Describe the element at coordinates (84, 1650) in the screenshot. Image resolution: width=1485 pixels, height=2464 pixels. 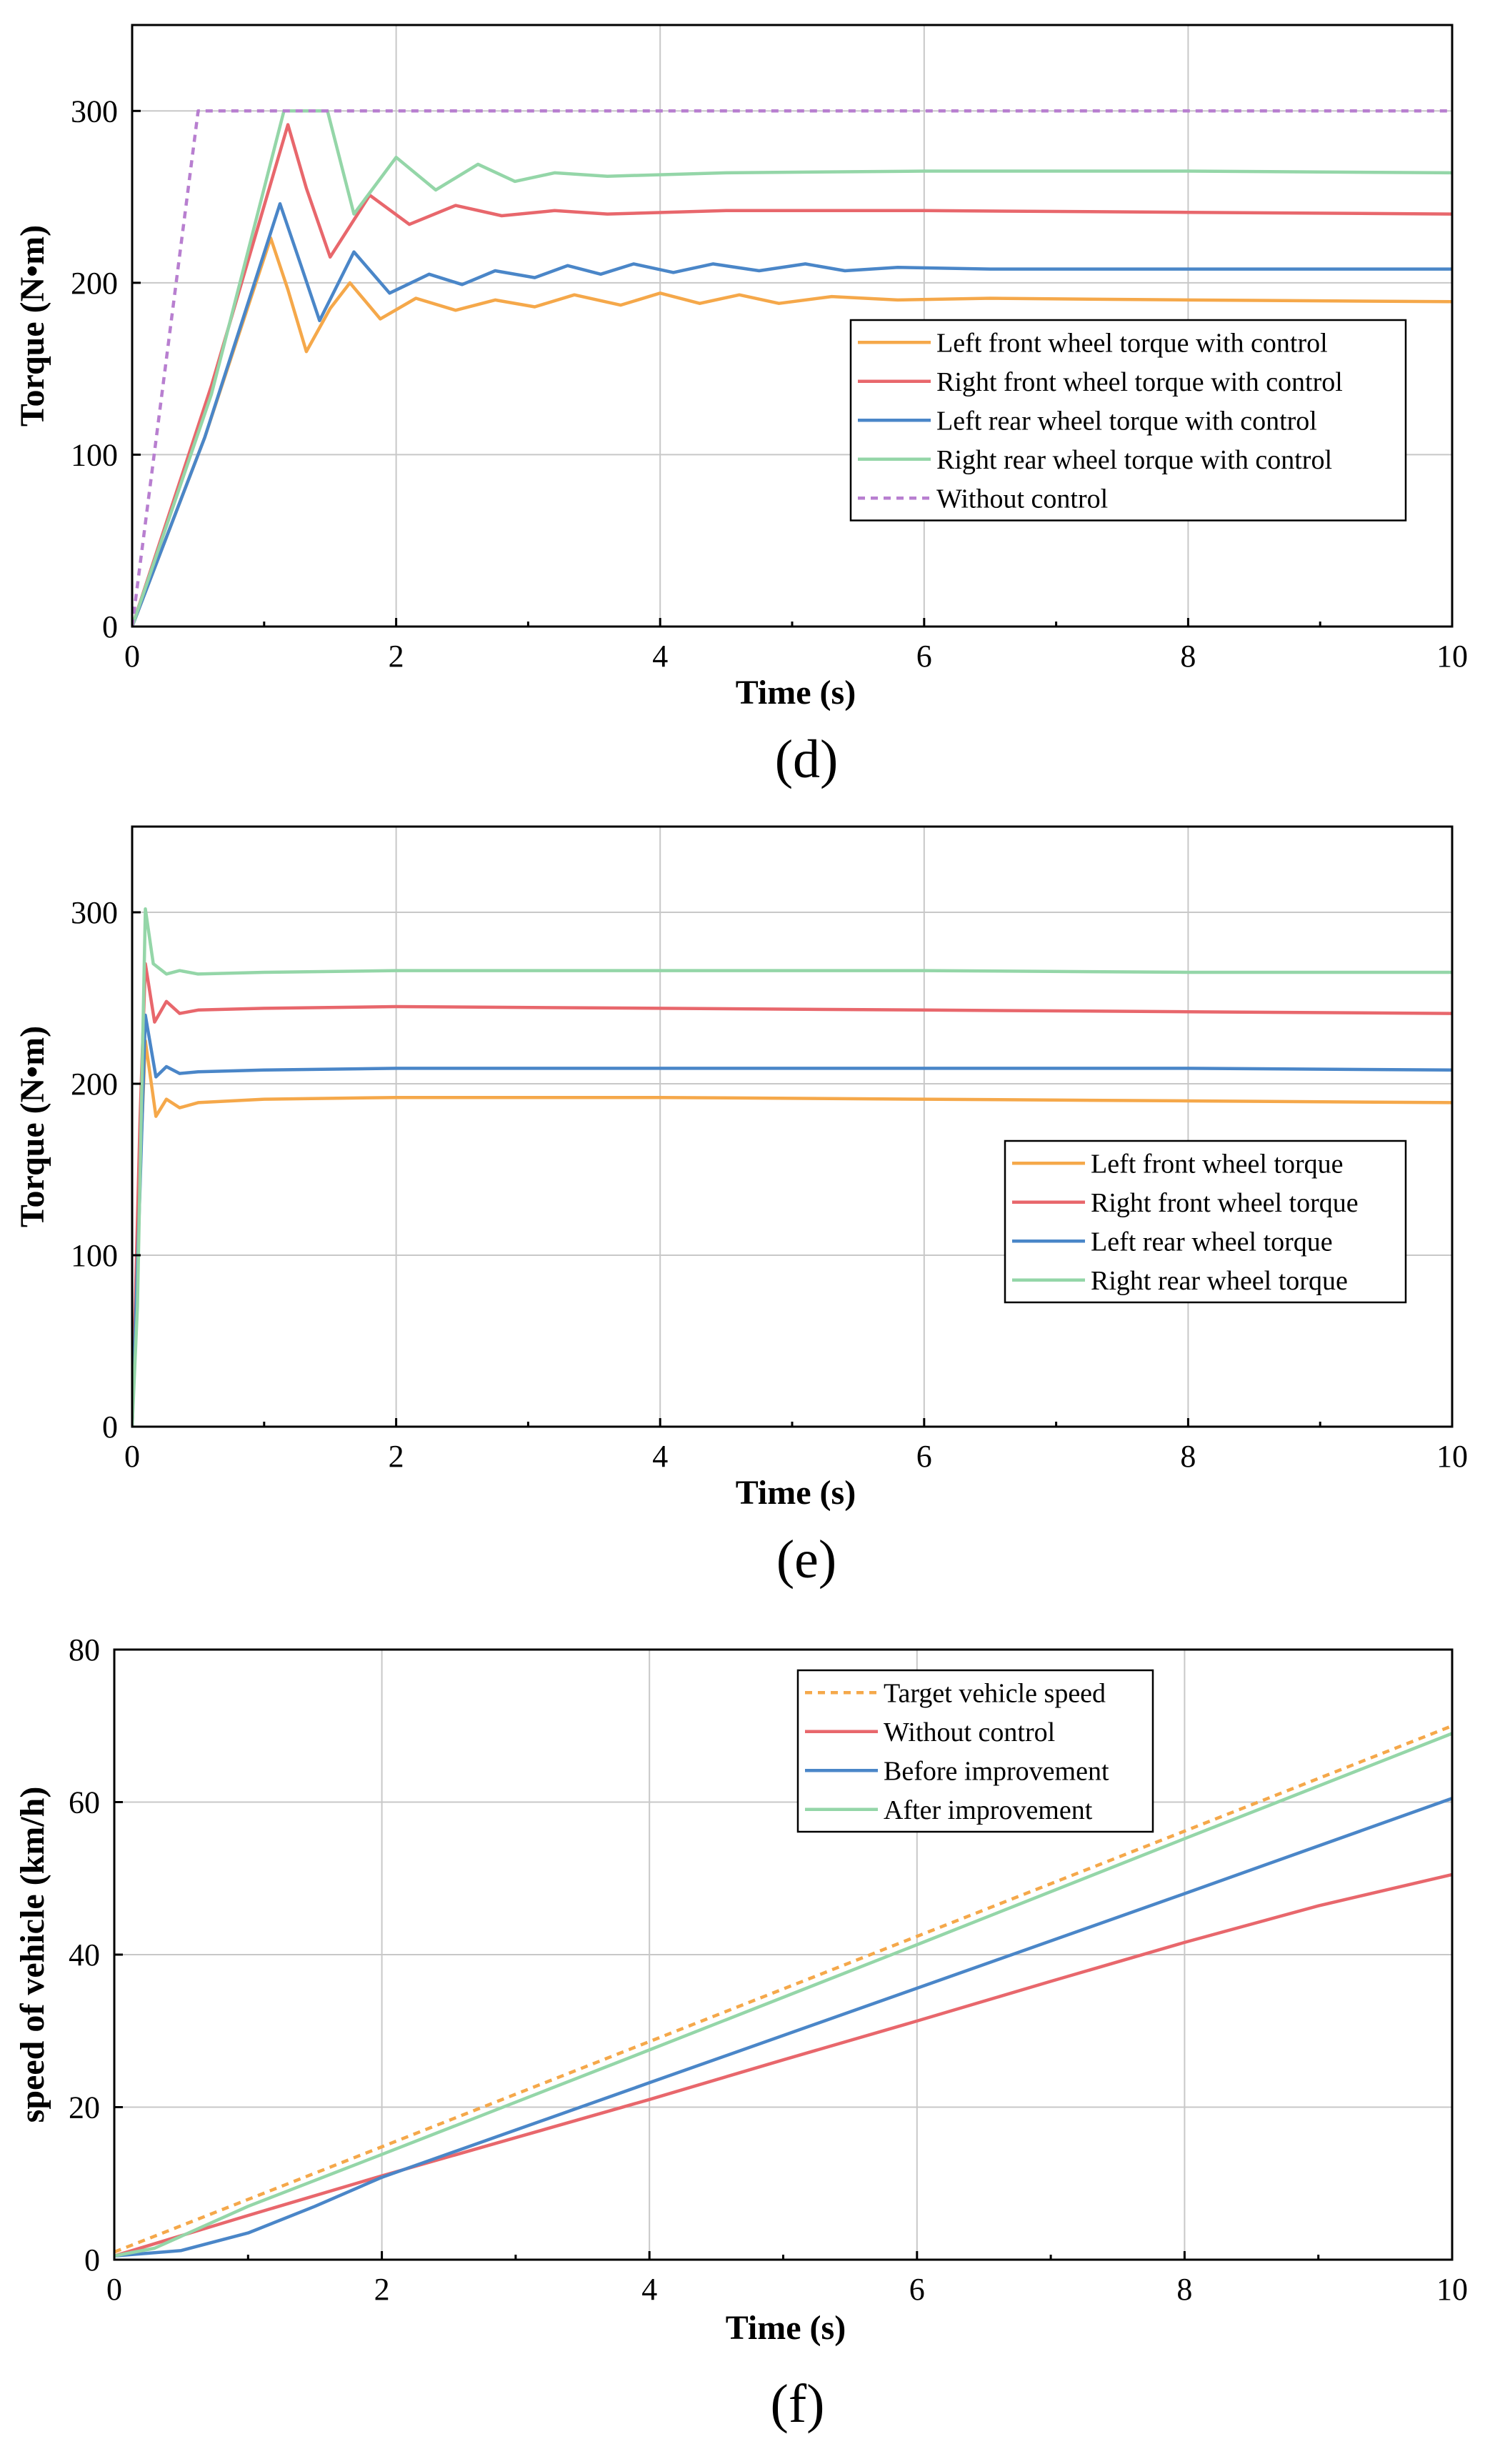
I see `y-tick-label: 80` at that location.